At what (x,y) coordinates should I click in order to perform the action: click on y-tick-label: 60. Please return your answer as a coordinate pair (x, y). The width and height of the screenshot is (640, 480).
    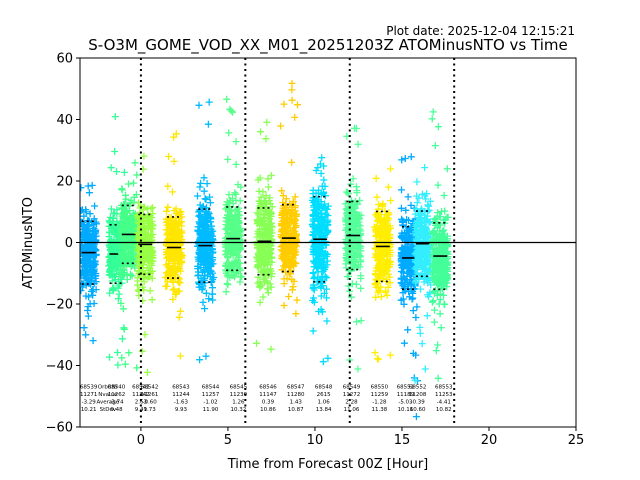
    Looking at the image, I should click on (64, 59).